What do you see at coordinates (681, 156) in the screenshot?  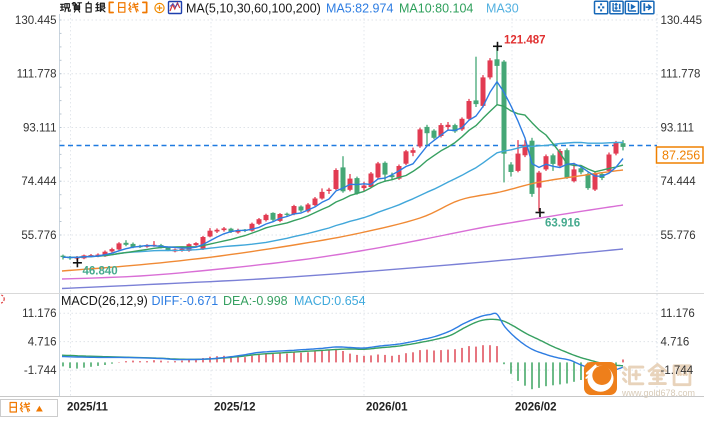 I see `svg-text: 87.256` at bounding box center [681, 156].